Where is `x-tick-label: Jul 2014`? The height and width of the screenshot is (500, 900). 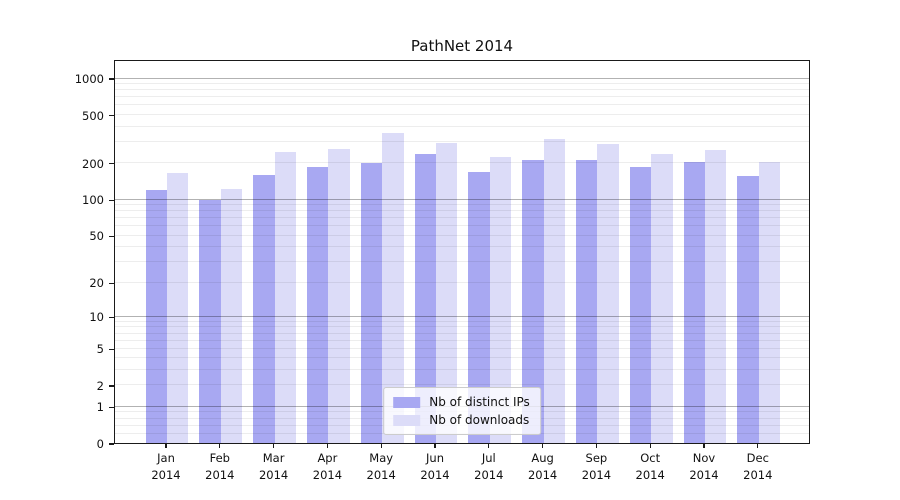
x-tick-label: Jul 2014 is located at coordinates (489, 467).